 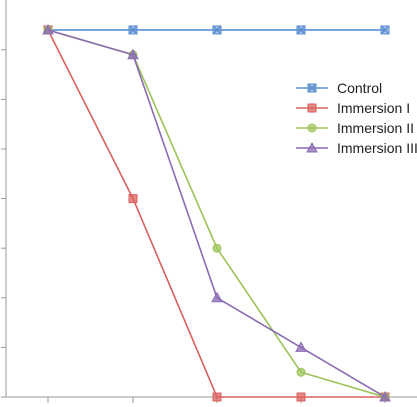 What do you see at coordinates (373, 108) in the screenshot?
I see `legend-label: Immersion I` at bounding box center [373, 108].